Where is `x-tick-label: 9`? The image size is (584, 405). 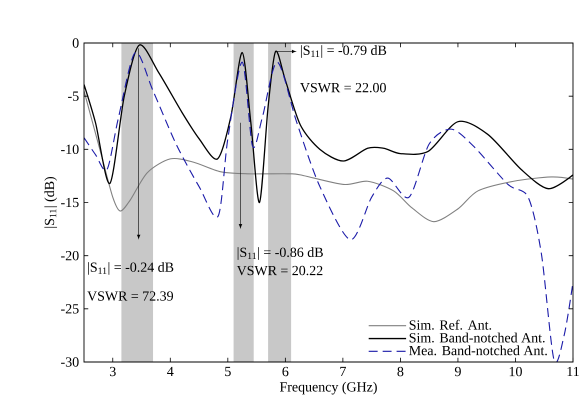
x-tick-label: 9 is located at coordinates (457, 371).